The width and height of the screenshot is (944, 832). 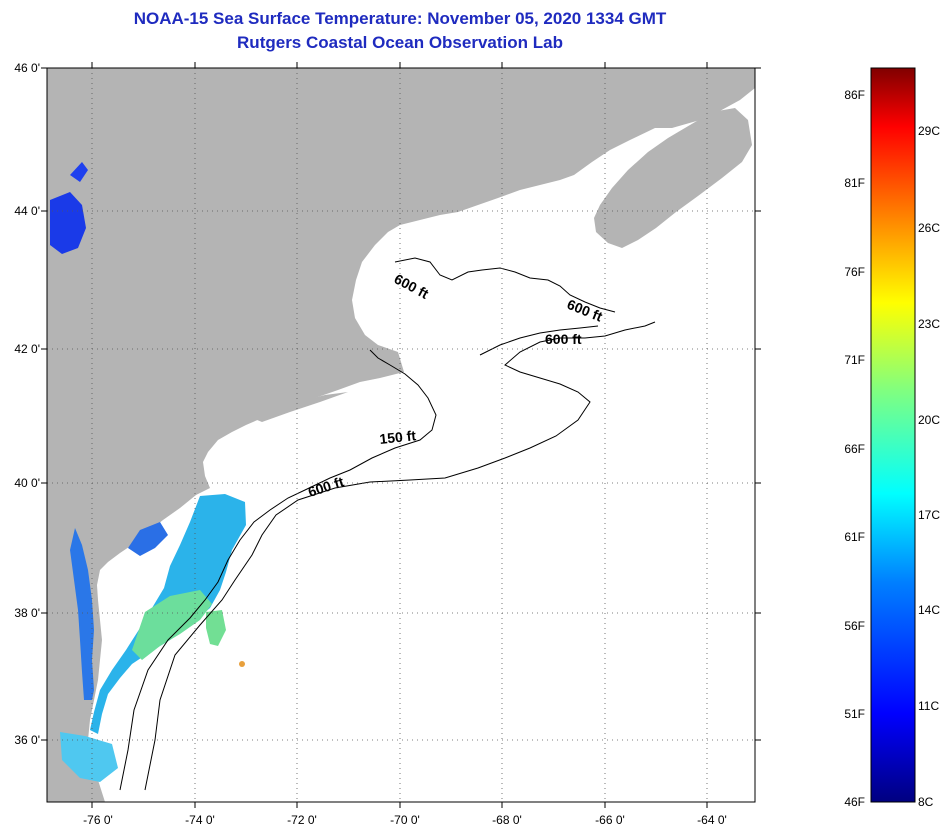 What do you see at coordinates (27, 68) in the screenshot?
I see `lat-label: 46 0'` at bounding box center [27, 68].